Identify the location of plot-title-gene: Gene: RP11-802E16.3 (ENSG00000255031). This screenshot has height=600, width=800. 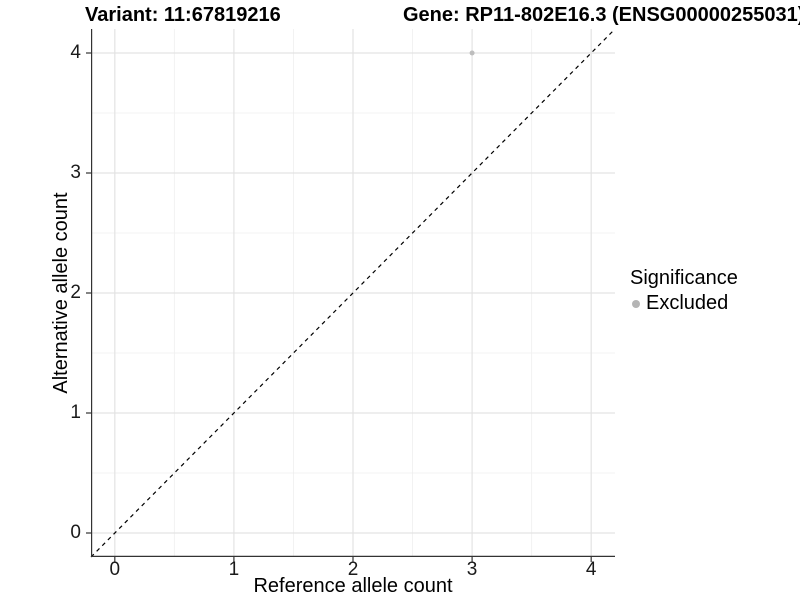
(601, 15).